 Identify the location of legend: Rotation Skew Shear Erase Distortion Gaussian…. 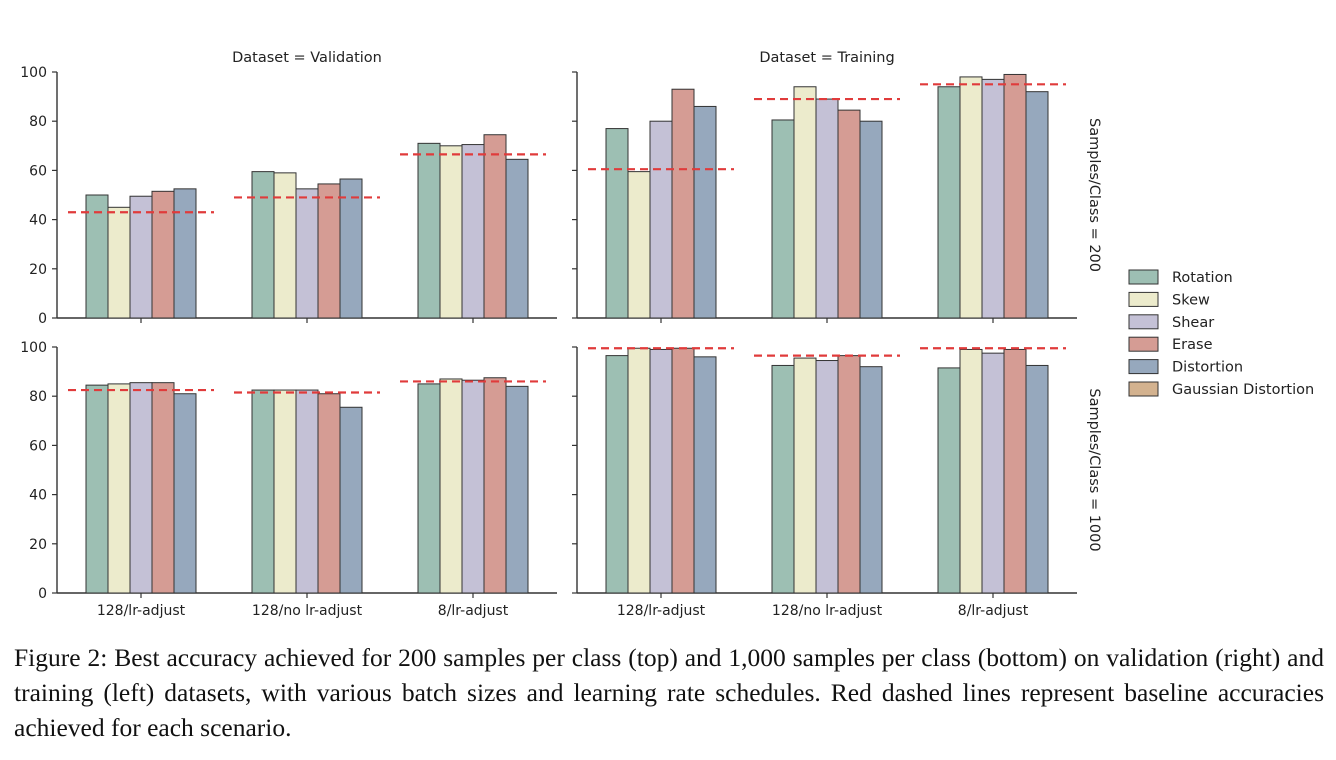
(1221, 333).